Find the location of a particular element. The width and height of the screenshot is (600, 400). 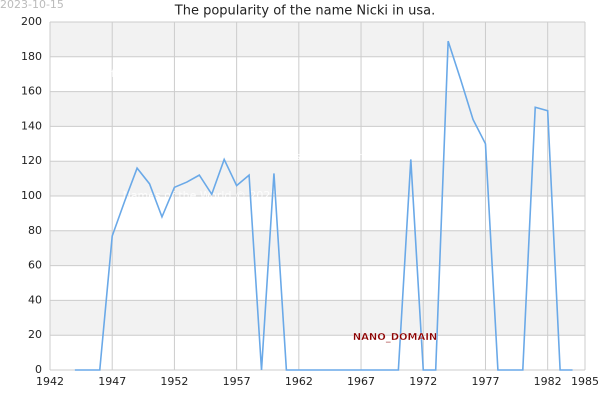

x-tick-label: 1952 is located at coordinates (174, 381).